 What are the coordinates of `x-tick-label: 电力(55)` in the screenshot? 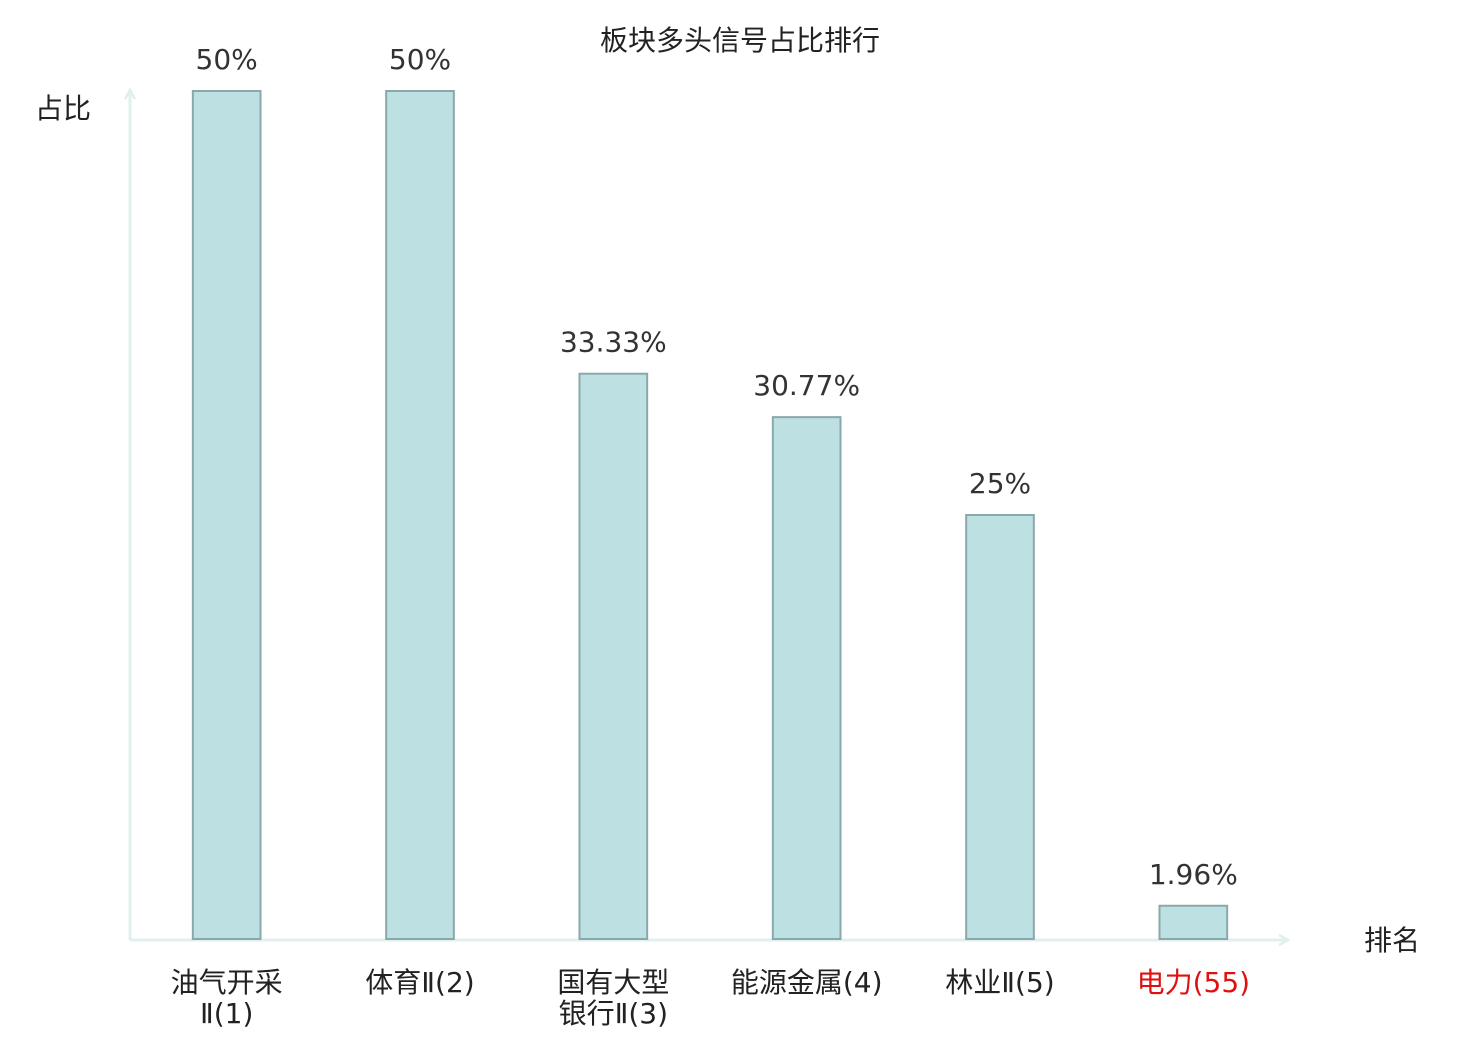 It's located at (1193, 982).